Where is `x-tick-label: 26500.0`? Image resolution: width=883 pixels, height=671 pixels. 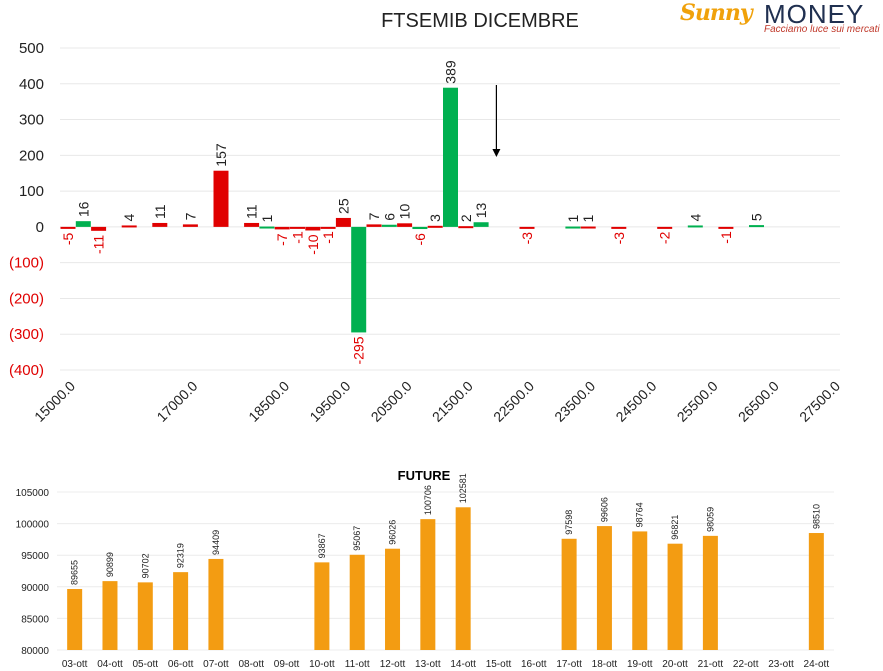
x-tick-label: 26500.0 is located at coordinates (758, 401).